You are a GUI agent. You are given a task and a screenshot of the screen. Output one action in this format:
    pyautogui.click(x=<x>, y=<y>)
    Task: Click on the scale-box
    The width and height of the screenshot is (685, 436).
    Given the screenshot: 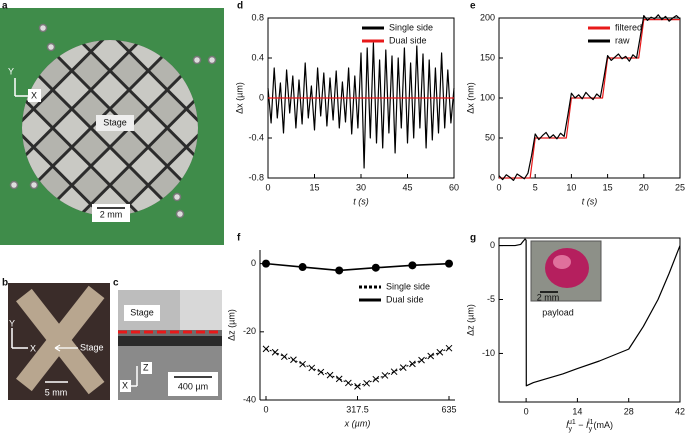 What is the action you would take?
    pyautogui.click(x=193, y=384)
    